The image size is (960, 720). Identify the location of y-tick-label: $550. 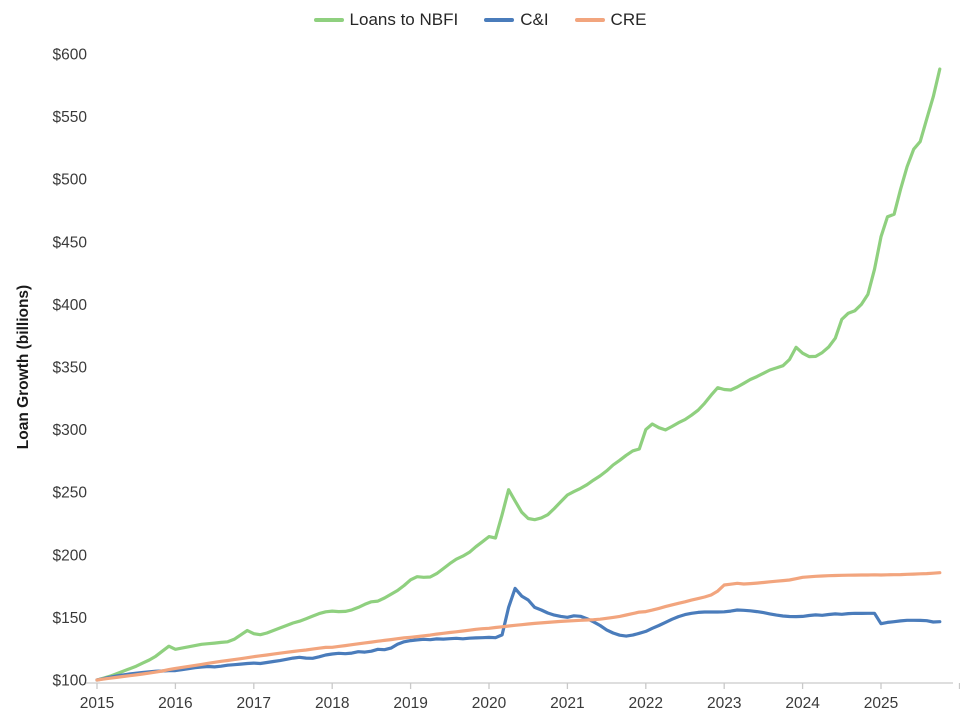
(70, 117).